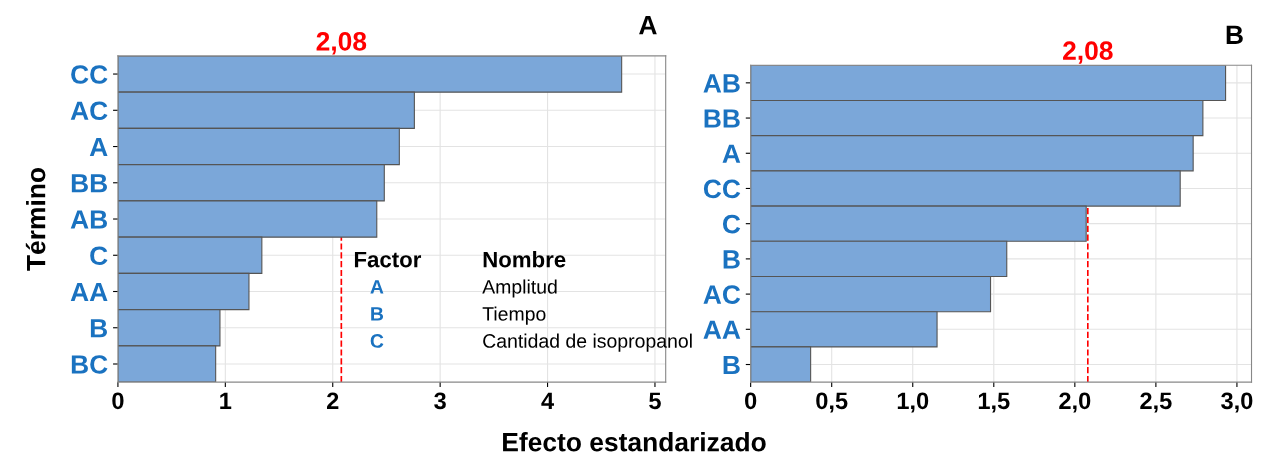  I want to click on x-tick-label: 3, so click(440, 401).